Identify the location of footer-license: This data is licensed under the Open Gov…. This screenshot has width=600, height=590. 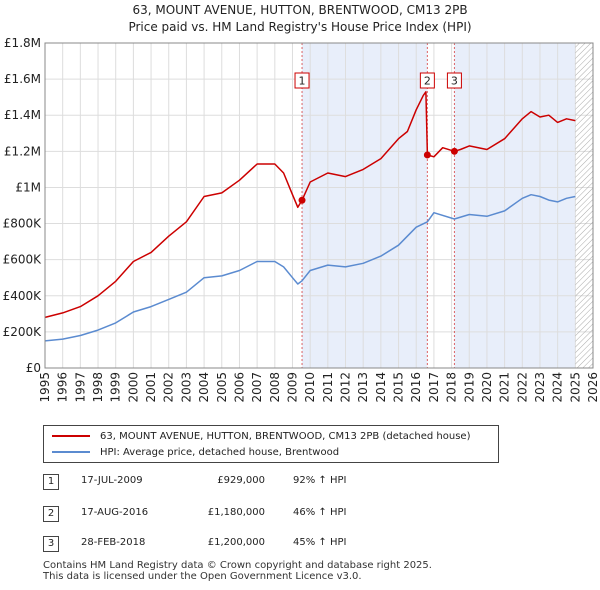
(202, 576).